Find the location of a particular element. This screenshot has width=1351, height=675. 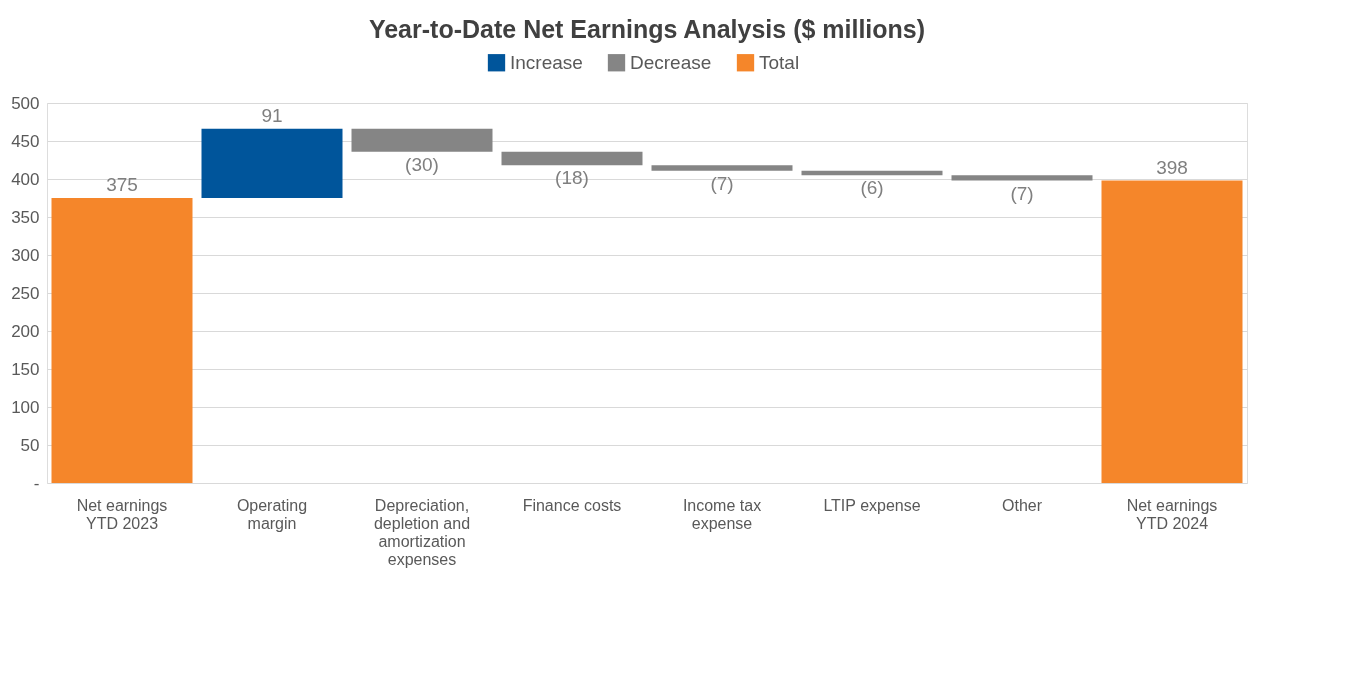

y-tick-label: 200 is located at coordinates (25, 331).